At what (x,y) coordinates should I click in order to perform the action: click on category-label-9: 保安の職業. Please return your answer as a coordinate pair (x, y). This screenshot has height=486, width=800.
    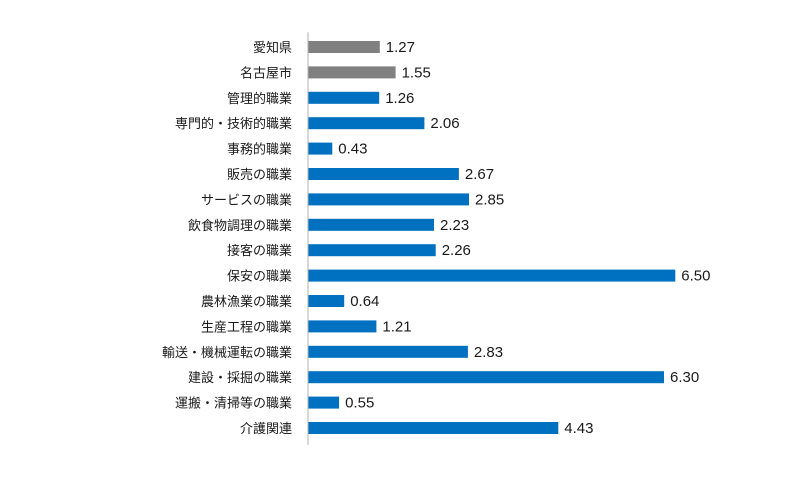
    Looking at the image, I should click on (259, 277).